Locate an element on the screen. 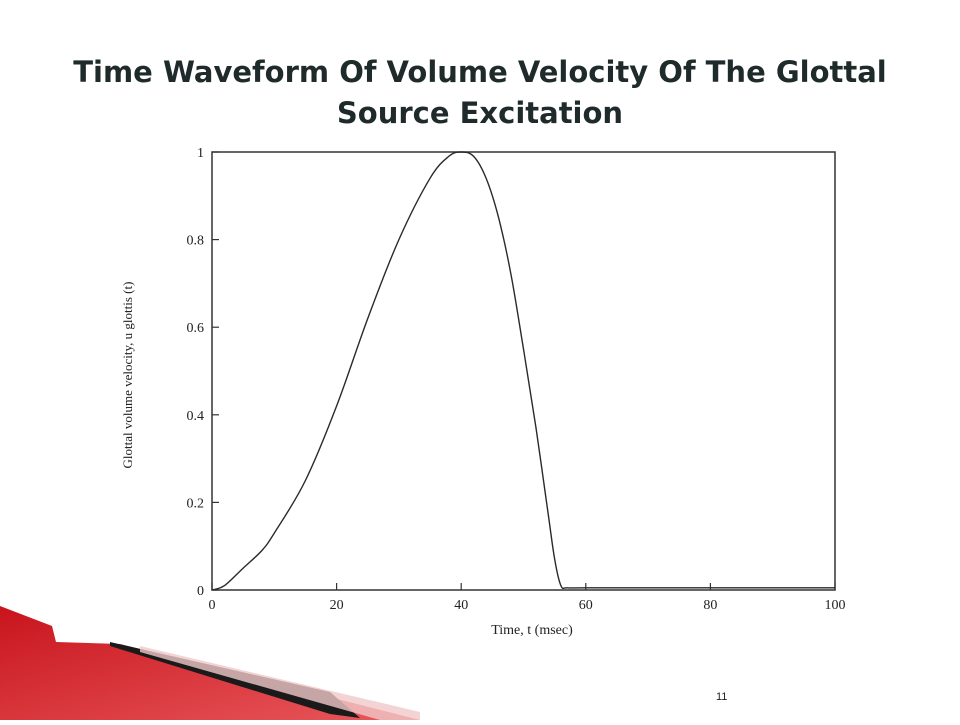  x-tick-label: 40 is located at coordinates (461, 605).